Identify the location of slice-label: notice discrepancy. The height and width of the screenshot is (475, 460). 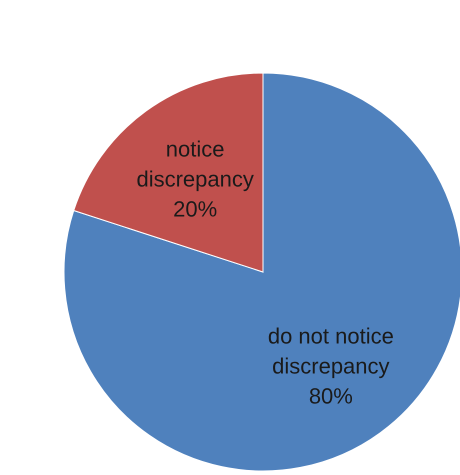
(195, 164).